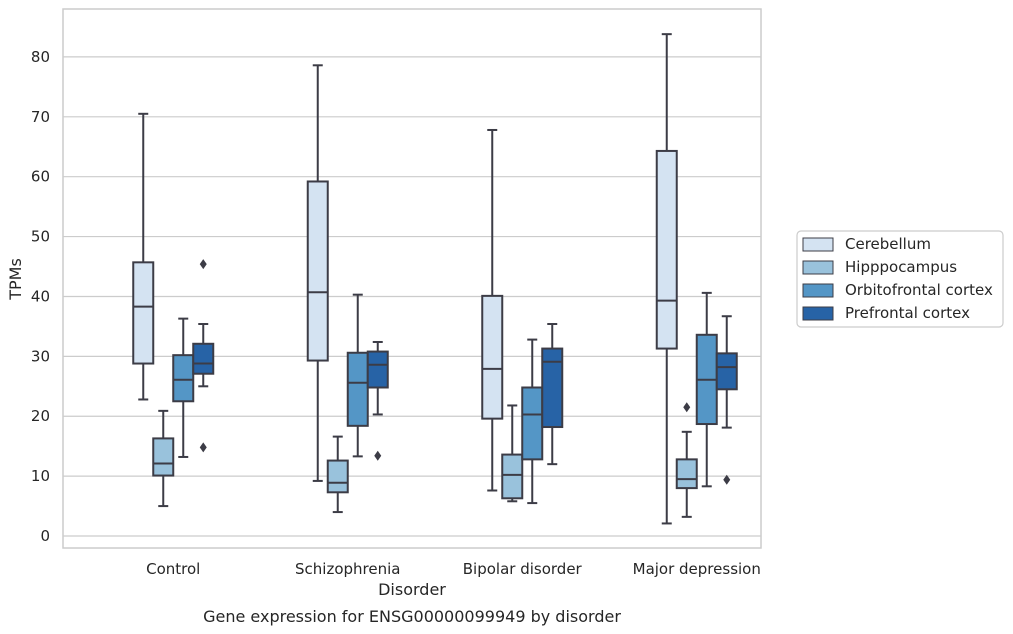 The height and width of the screenshot is (634, 1013). I want to click on legend-frame, so click(900, 279).